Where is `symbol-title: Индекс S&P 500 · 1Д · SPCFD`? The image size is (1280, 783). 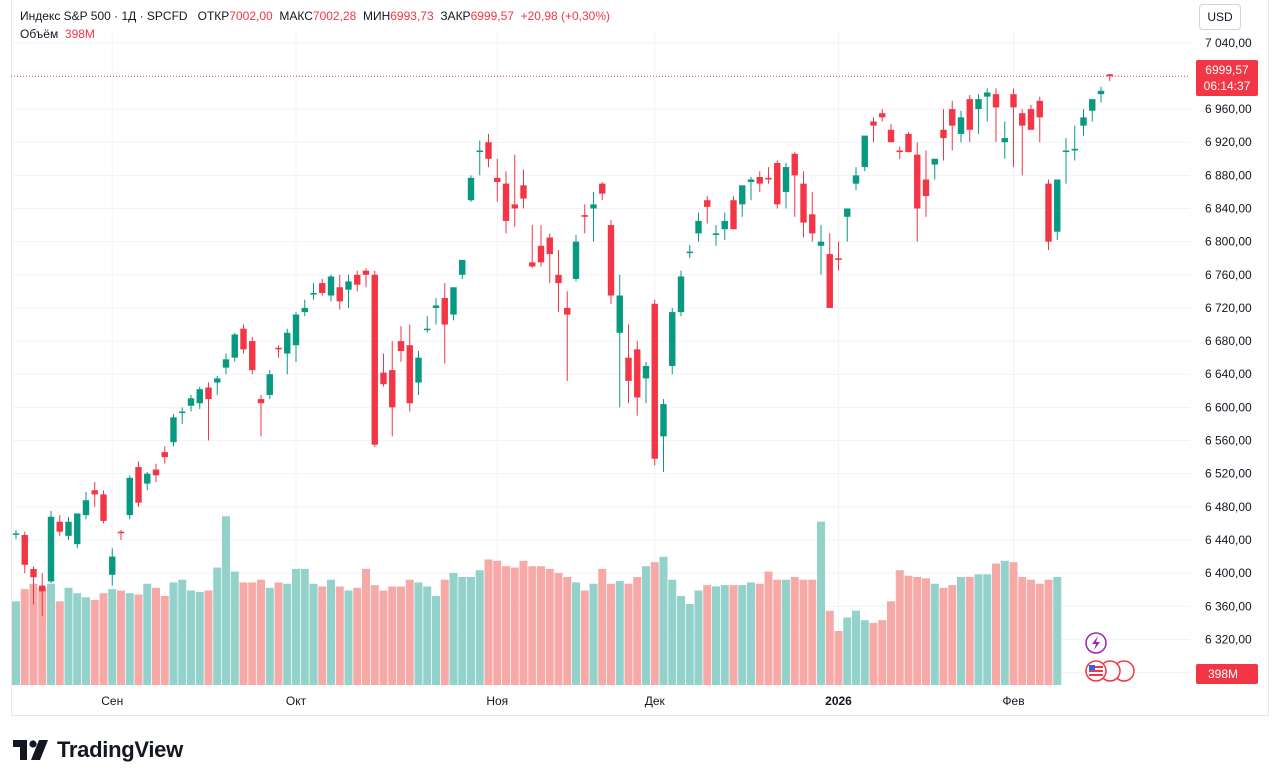 symbol-title: Индекс S&P 500 · 1Д · SPCFD is located at coordinates (104, 16).